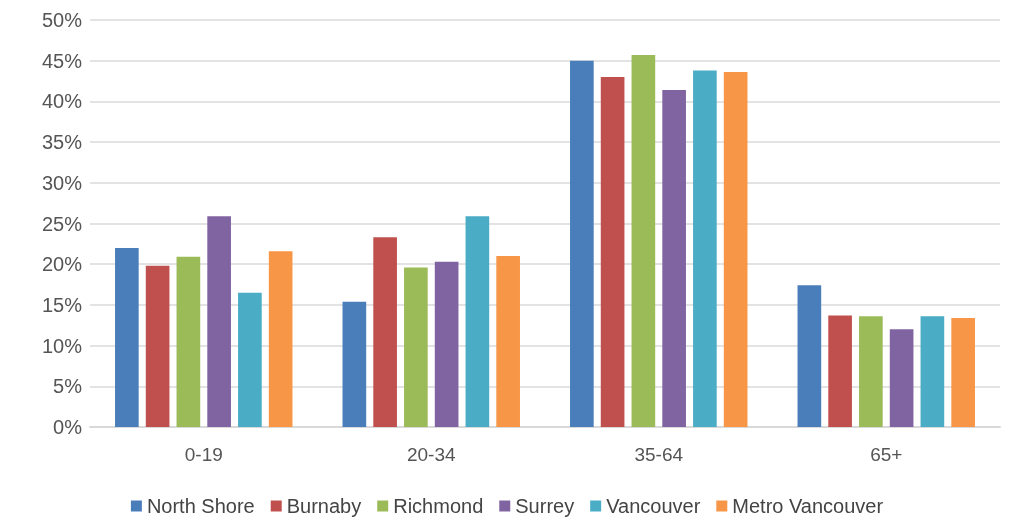 The height and width of the screenshot is (525, 1014). Describe the element at coordinates (545, 506) in the screenshot. I see `legend-label: Surrey` at that location.